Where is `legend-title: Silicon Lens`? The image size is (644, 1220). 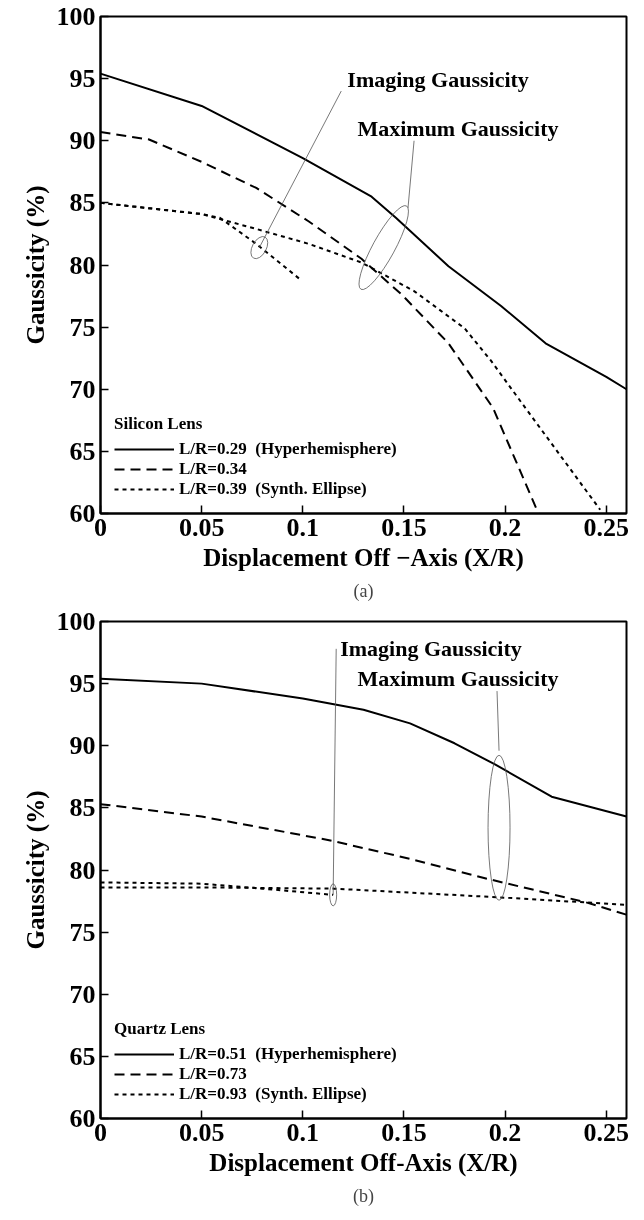
legend-title: Silicon Lens is located at coordinates (159, 424).